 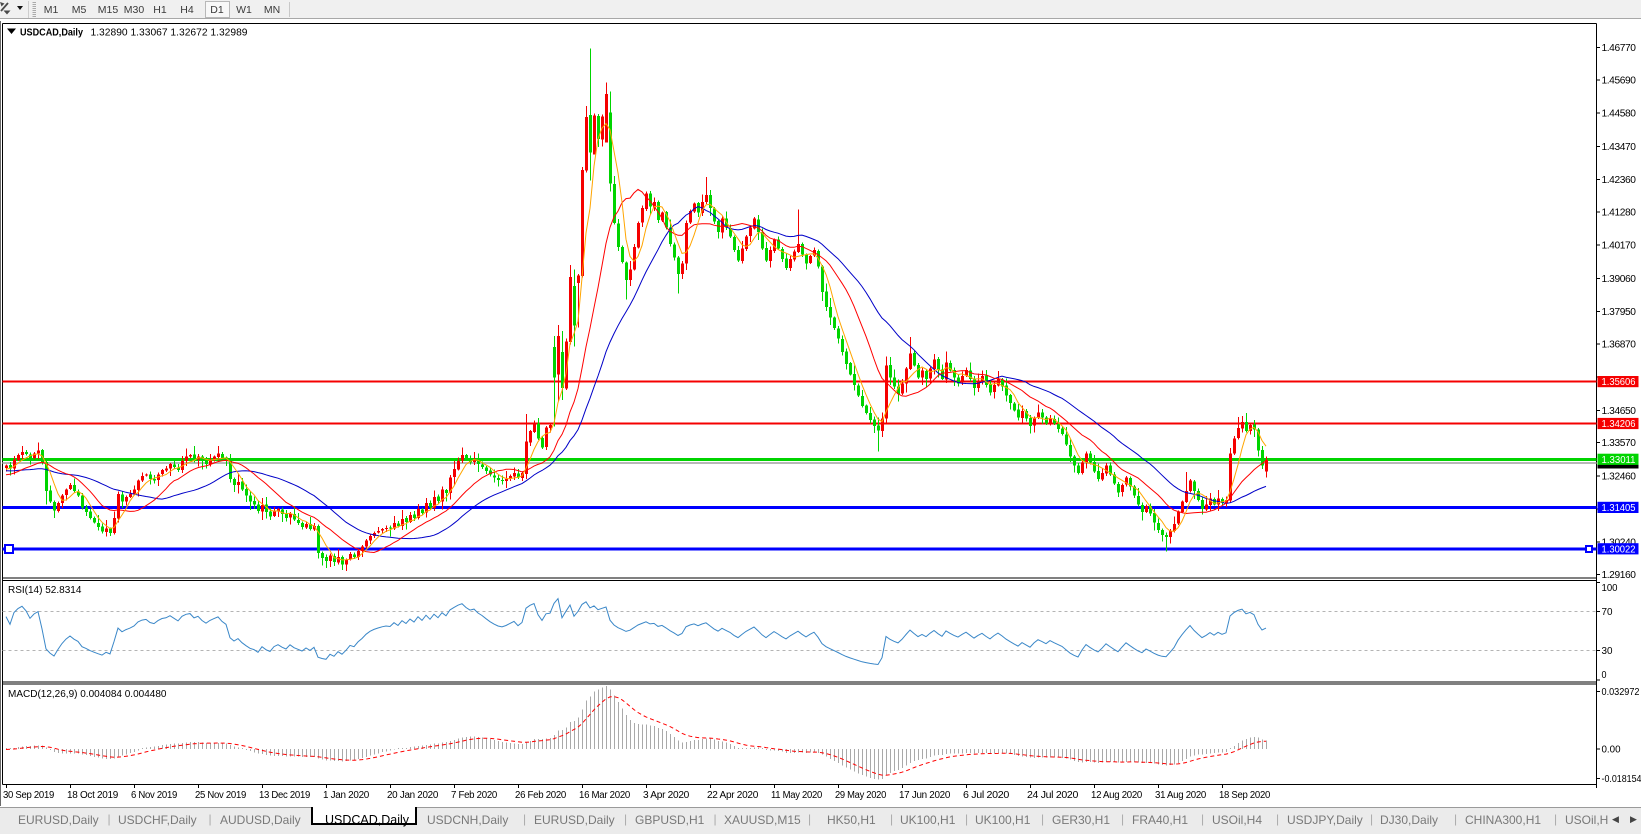 What do you see at coordinates (733, 795) in the screenshot?
I see `svg-text: 22 Apr 2020` at bounding box center [733, 795].